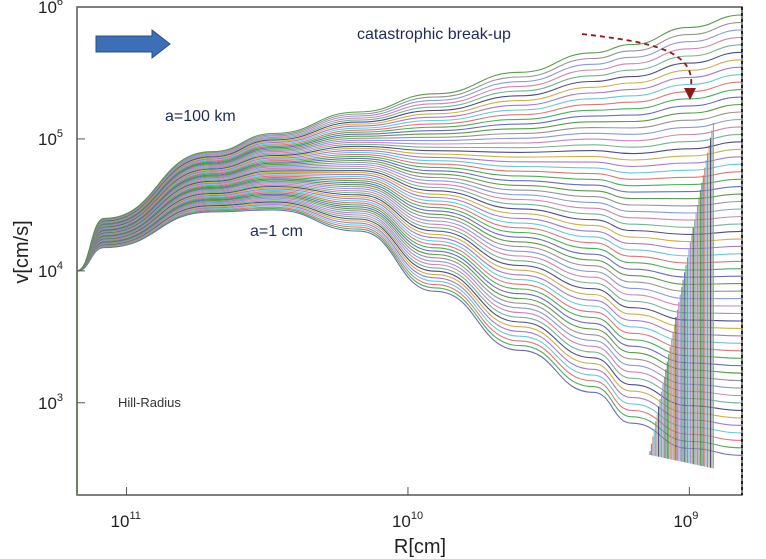 This screenshot has width=766, height=559. Describe the element at coordinates (434, 34) in the screenshot. I see `annotation-breakup: catastrophic break-up` at that location.